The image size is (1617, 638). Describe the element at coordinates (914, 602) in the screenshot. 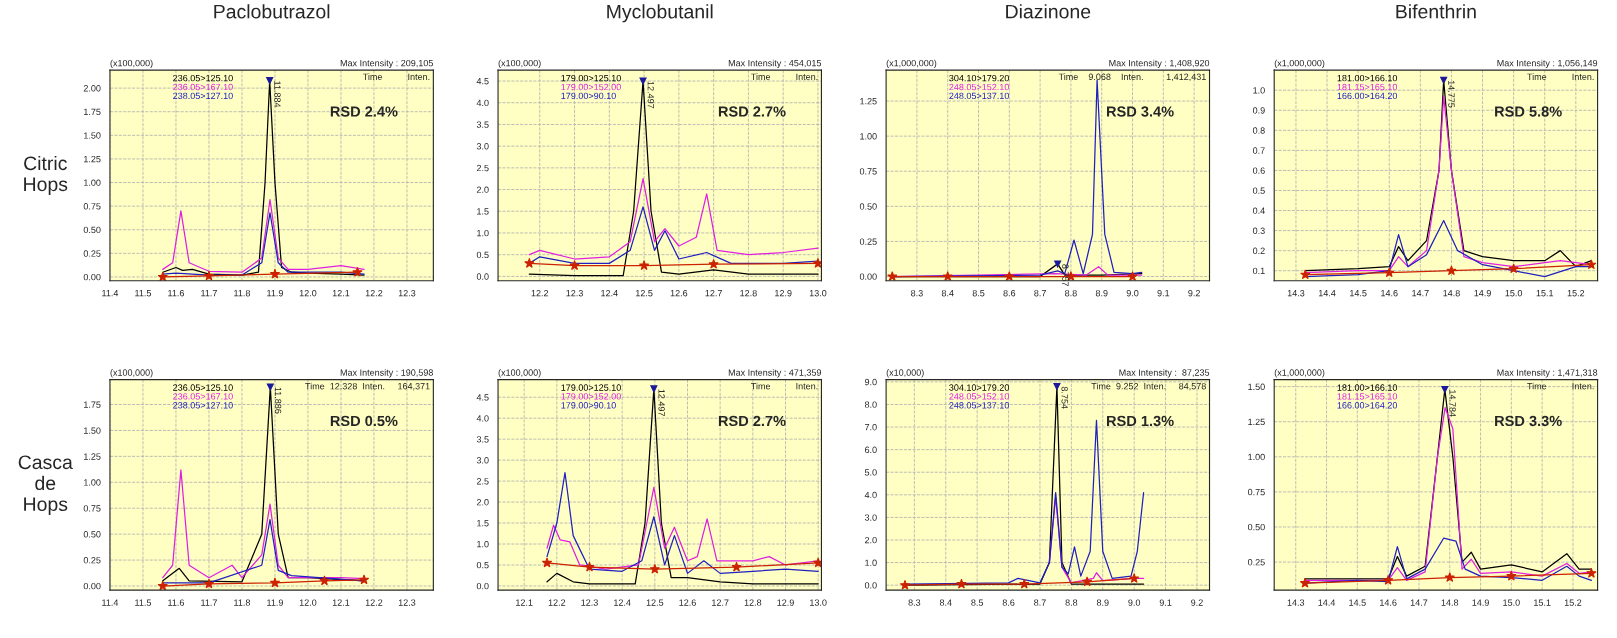

I see `x-tick-label: 8.3` at that location.